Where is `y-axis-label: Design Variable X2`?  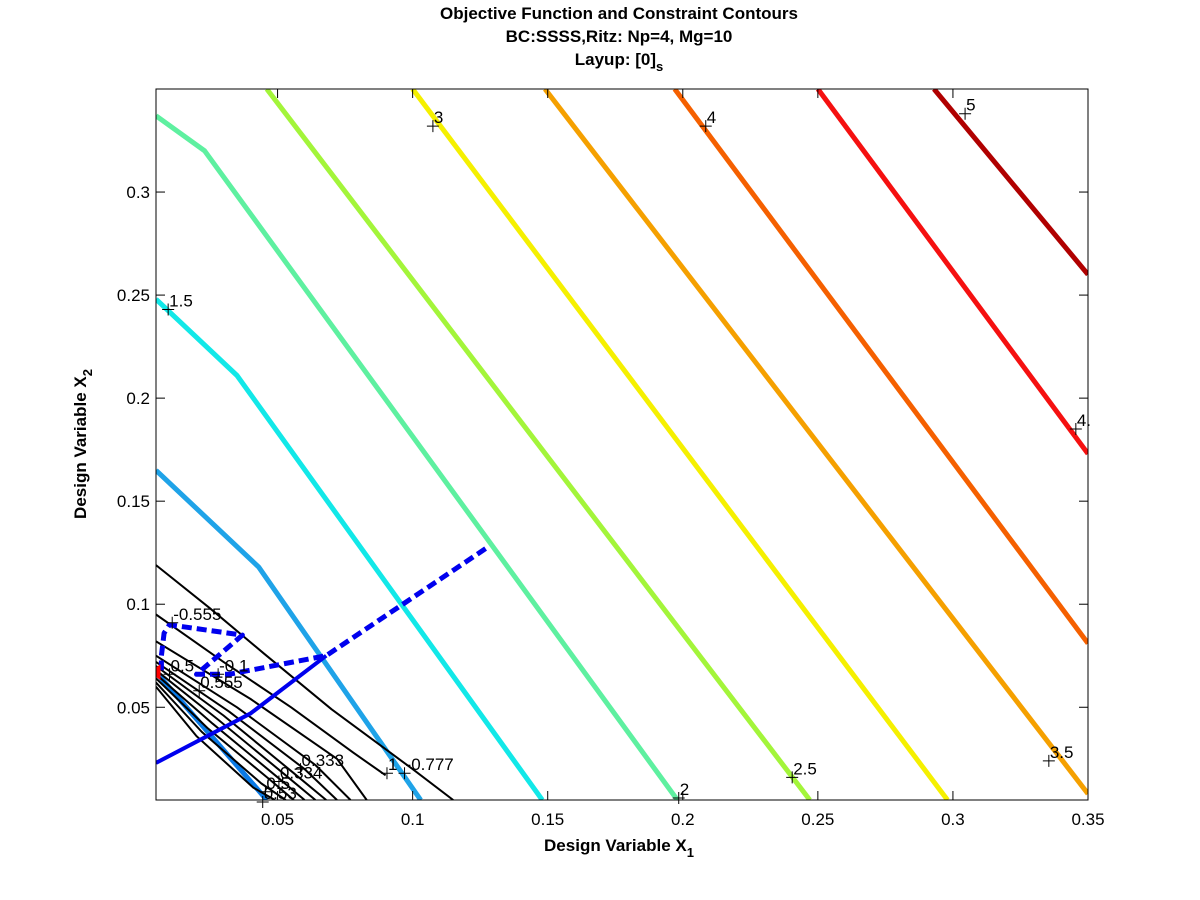 y-axis-label: Design Variable X2 is located at coordinates (83, 444).